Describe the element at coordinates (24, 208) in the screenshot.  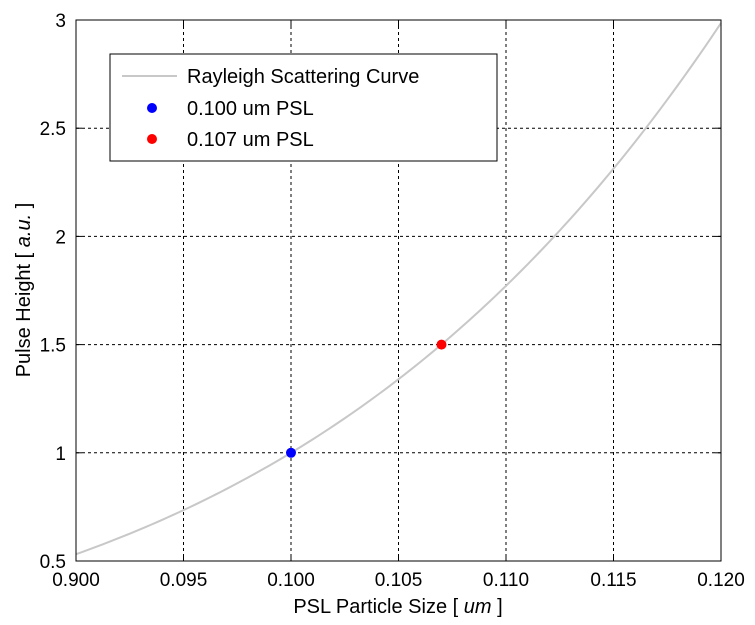
I see `y-axis-label-end: ]` at that location.